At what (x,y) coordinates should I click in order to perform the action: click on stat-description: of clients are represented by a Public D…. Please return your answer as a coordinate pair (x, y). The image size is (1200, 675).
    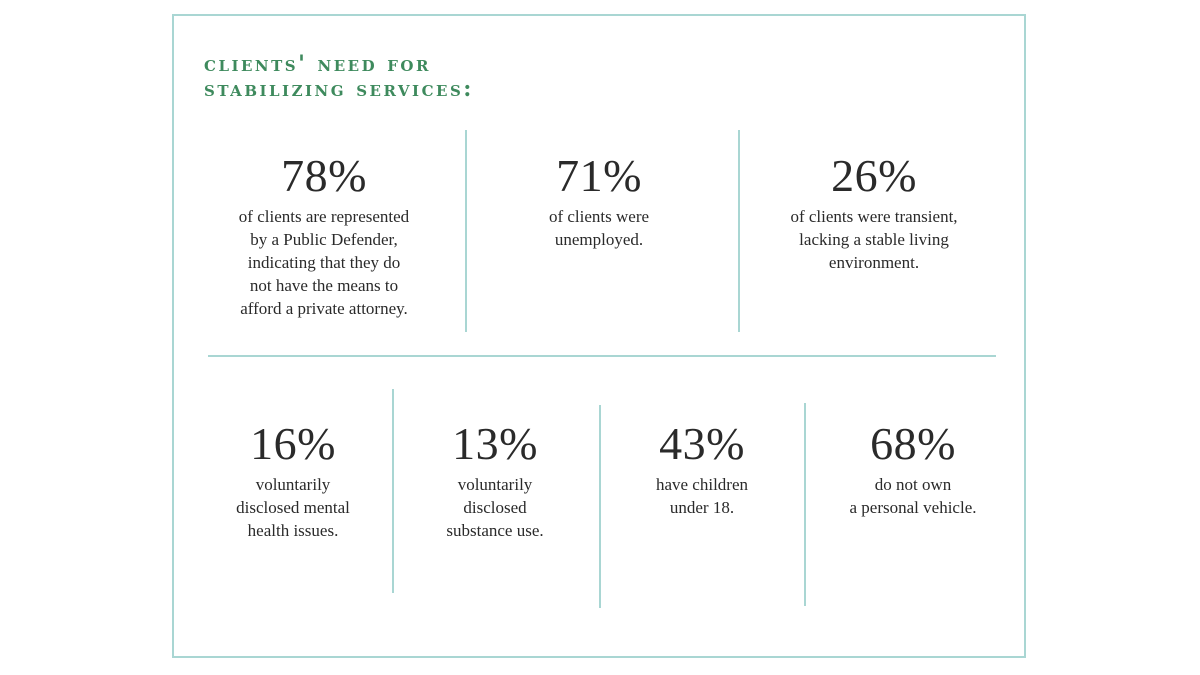
    Looking at the image, I should click on (324, 262).